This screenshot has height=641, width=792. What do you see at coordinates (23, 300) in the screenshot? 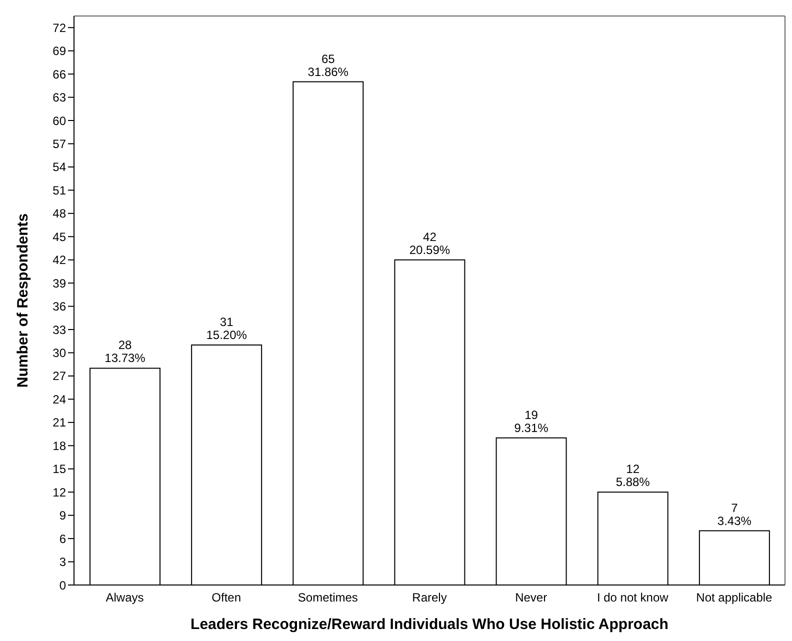
I see `y-axis-title: Number of Respondents` at bounding box center [23, 300].